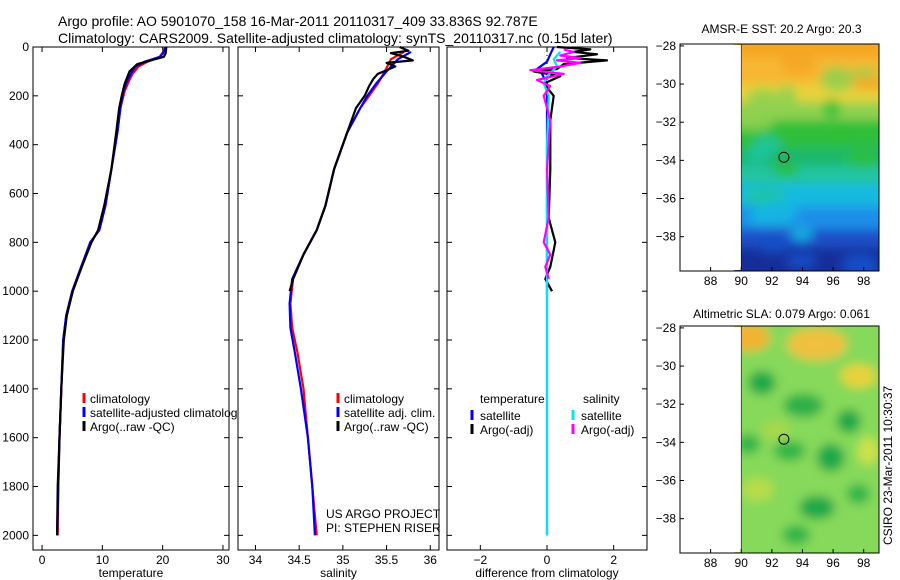 This screenshot has height=580, width=900. Describe the element at coordinates (552, 293) in the screenshot. I see `difference-series-salinity-satellite` at that location.